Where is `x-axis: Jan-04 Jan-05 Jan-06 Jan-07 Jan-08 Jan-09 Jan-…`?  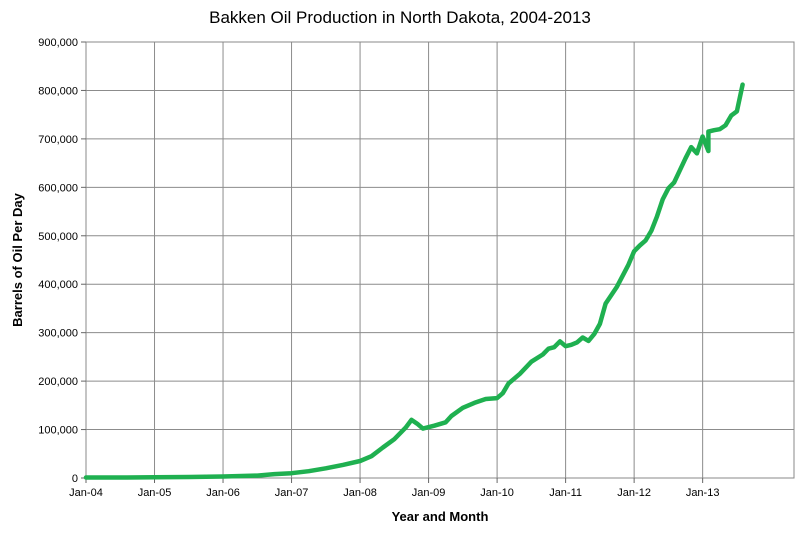
x-axis: Jan-04 Jan-05 Jan-06 Jan-07 Jan-08 Jan-09 Jan-… is located at coordinates (394, 488).